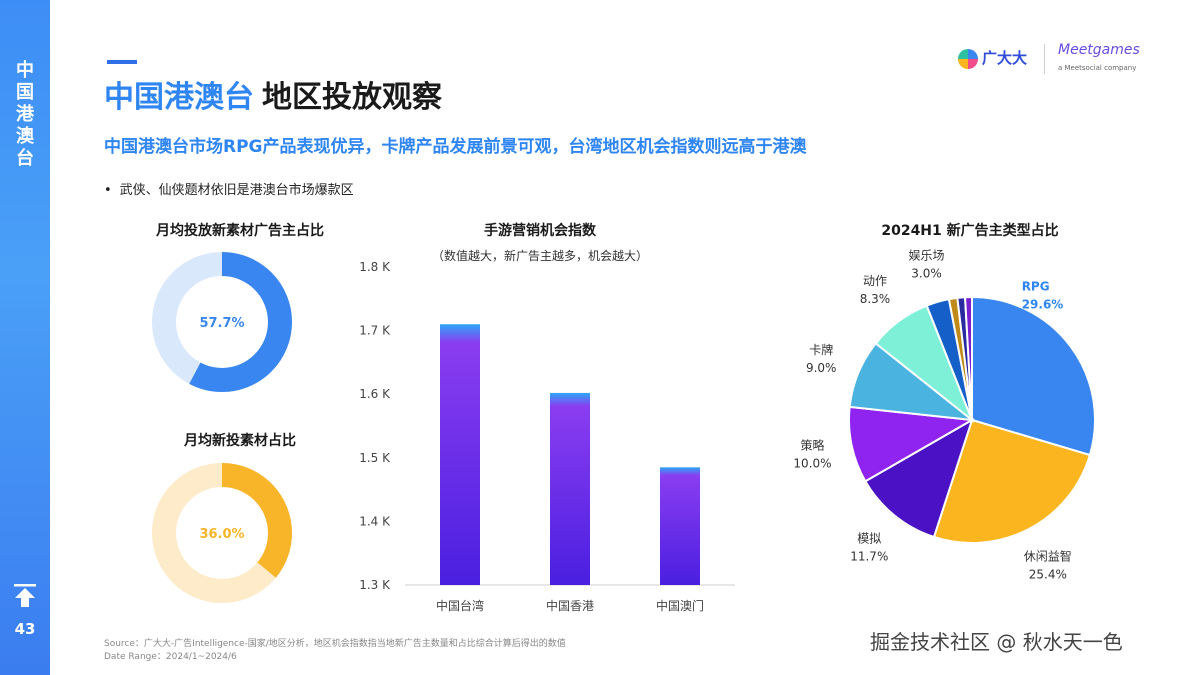 This screenshot has width=1200, height=675. Describe the element at coordinates (1005, 58) in the screenshot. I see `brand-name: 广大大` at that location.